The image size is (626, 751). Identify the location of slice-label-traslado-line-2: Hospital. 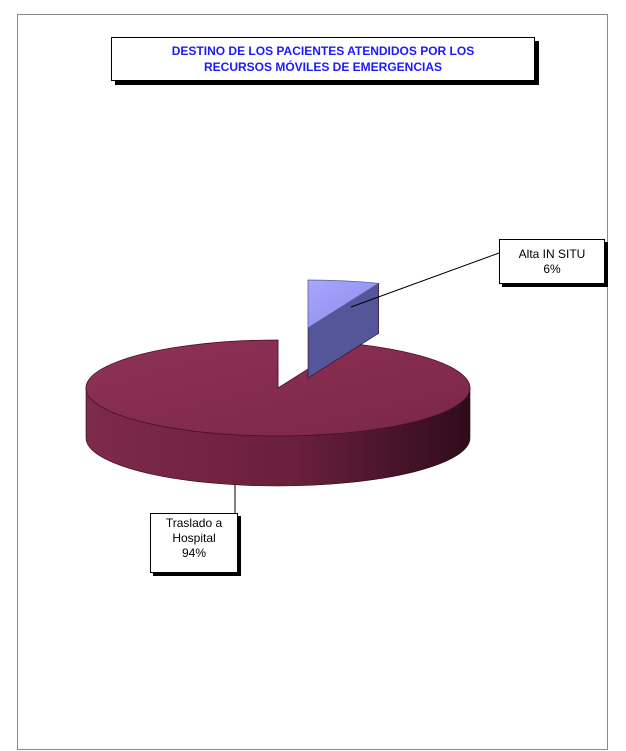
(194, 538).